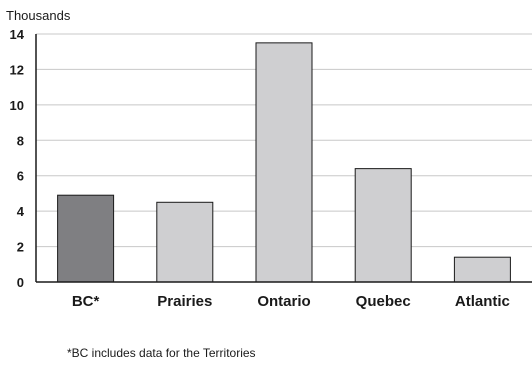 This screenshot has height=368, width=532. What do you see at coordinates (185, 242) in the screenshot?
I see `bar-prairies` at bounding box center [185, 242].